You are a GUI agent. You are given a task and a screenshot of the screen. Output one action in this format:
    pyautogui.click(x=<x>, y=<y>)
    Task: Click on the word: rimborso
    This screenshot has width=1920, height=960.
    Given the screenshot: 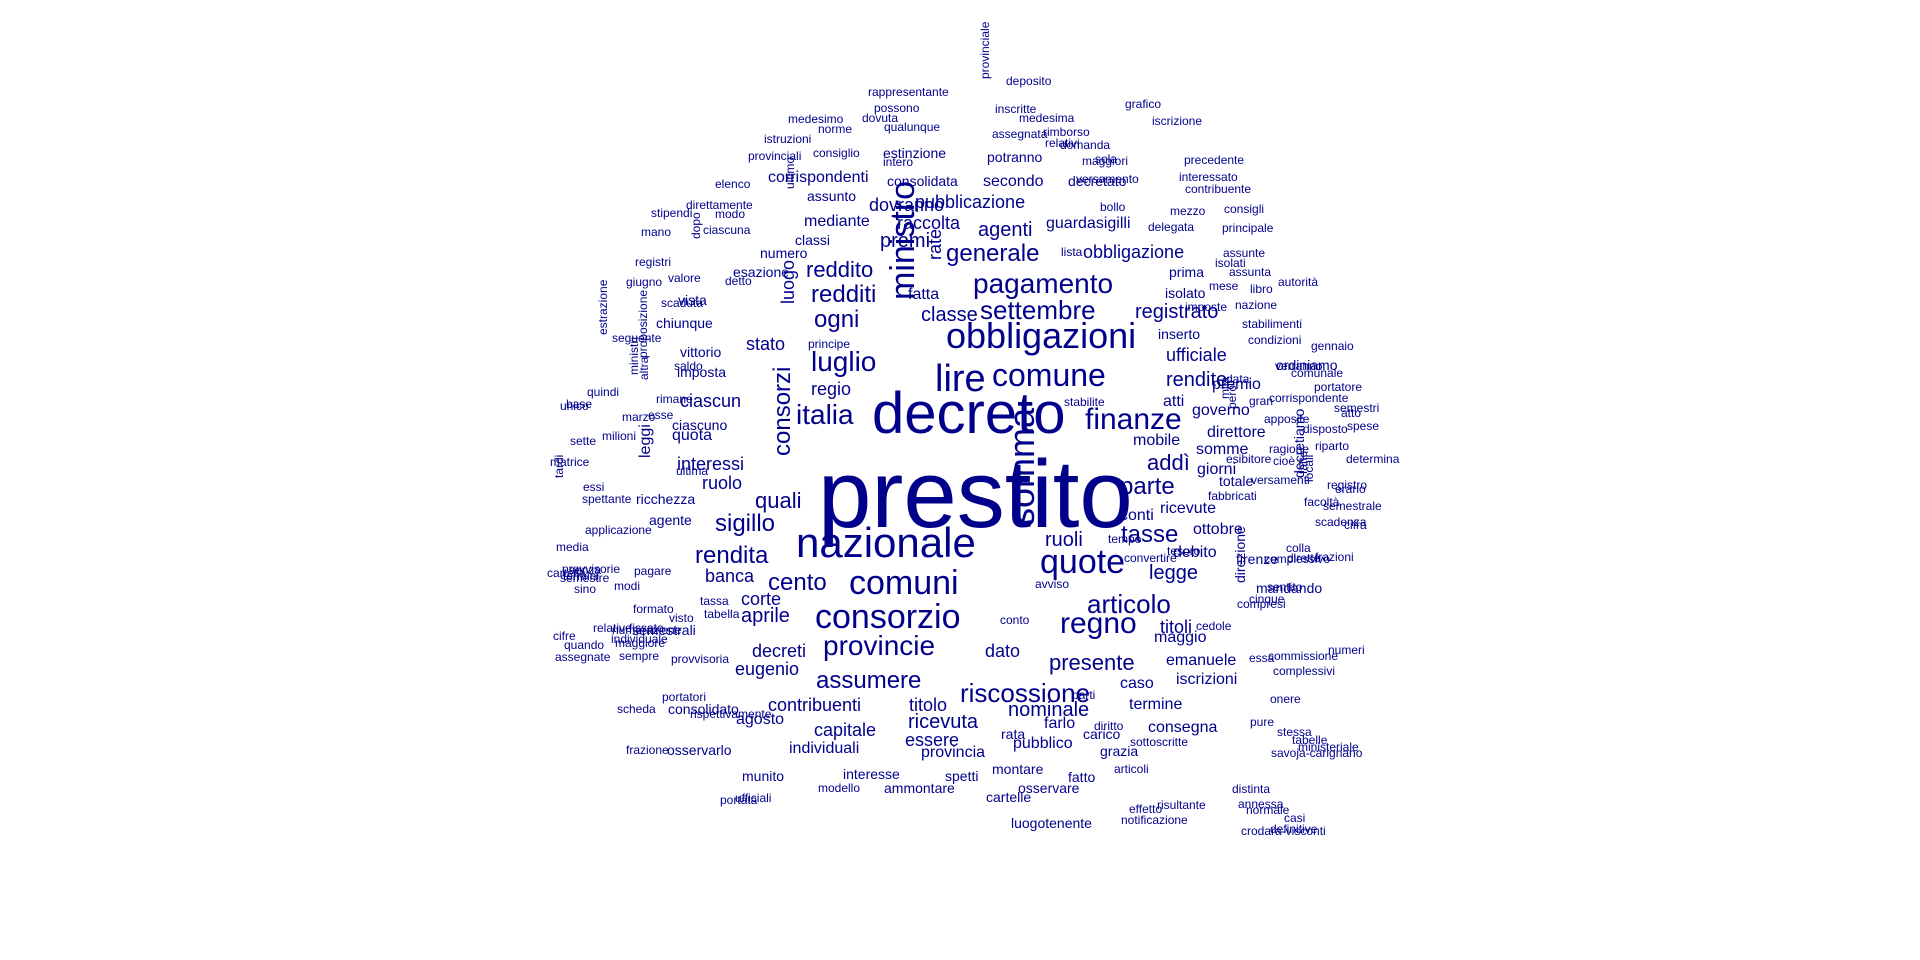 What is the action you would take?
    pyautogui.click(x=1066, y=132)
    